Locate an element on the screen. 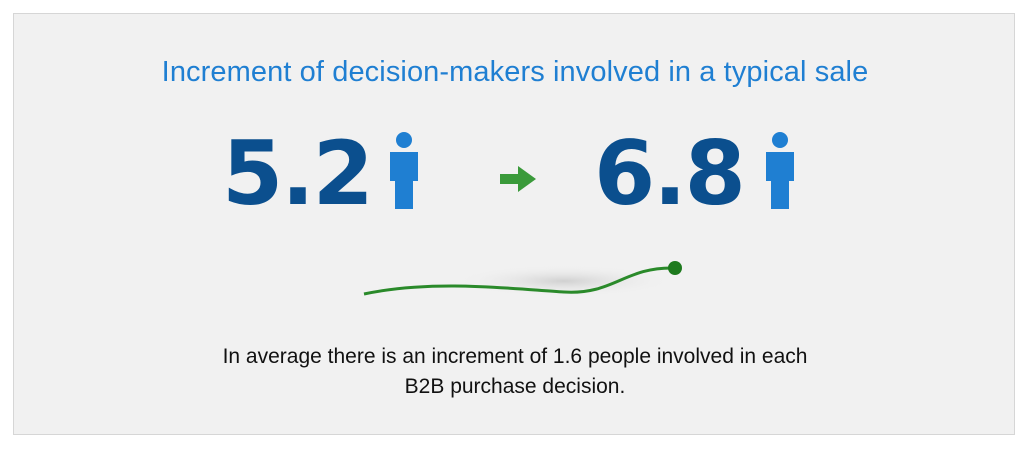 This screenshot has width=1030, height=454. summary-line-2: B2B purchase decision. is located at coordinates (515, 386).